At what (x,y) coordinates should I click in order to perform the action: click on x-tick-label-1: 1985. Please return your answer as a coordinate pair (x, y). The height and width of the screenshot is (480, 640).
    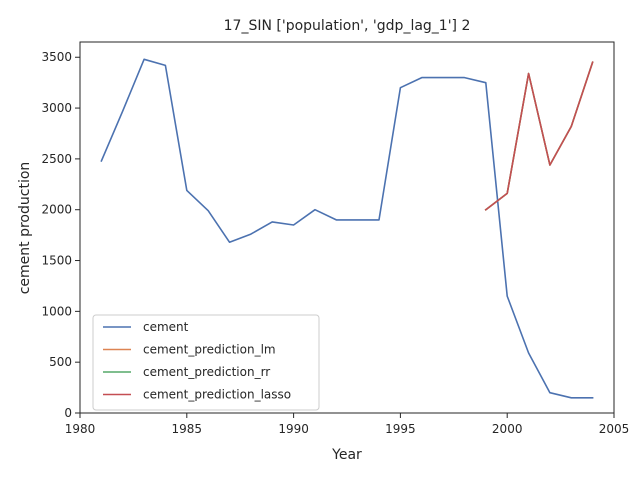
    Looking at the image, I should click on (187, 429).